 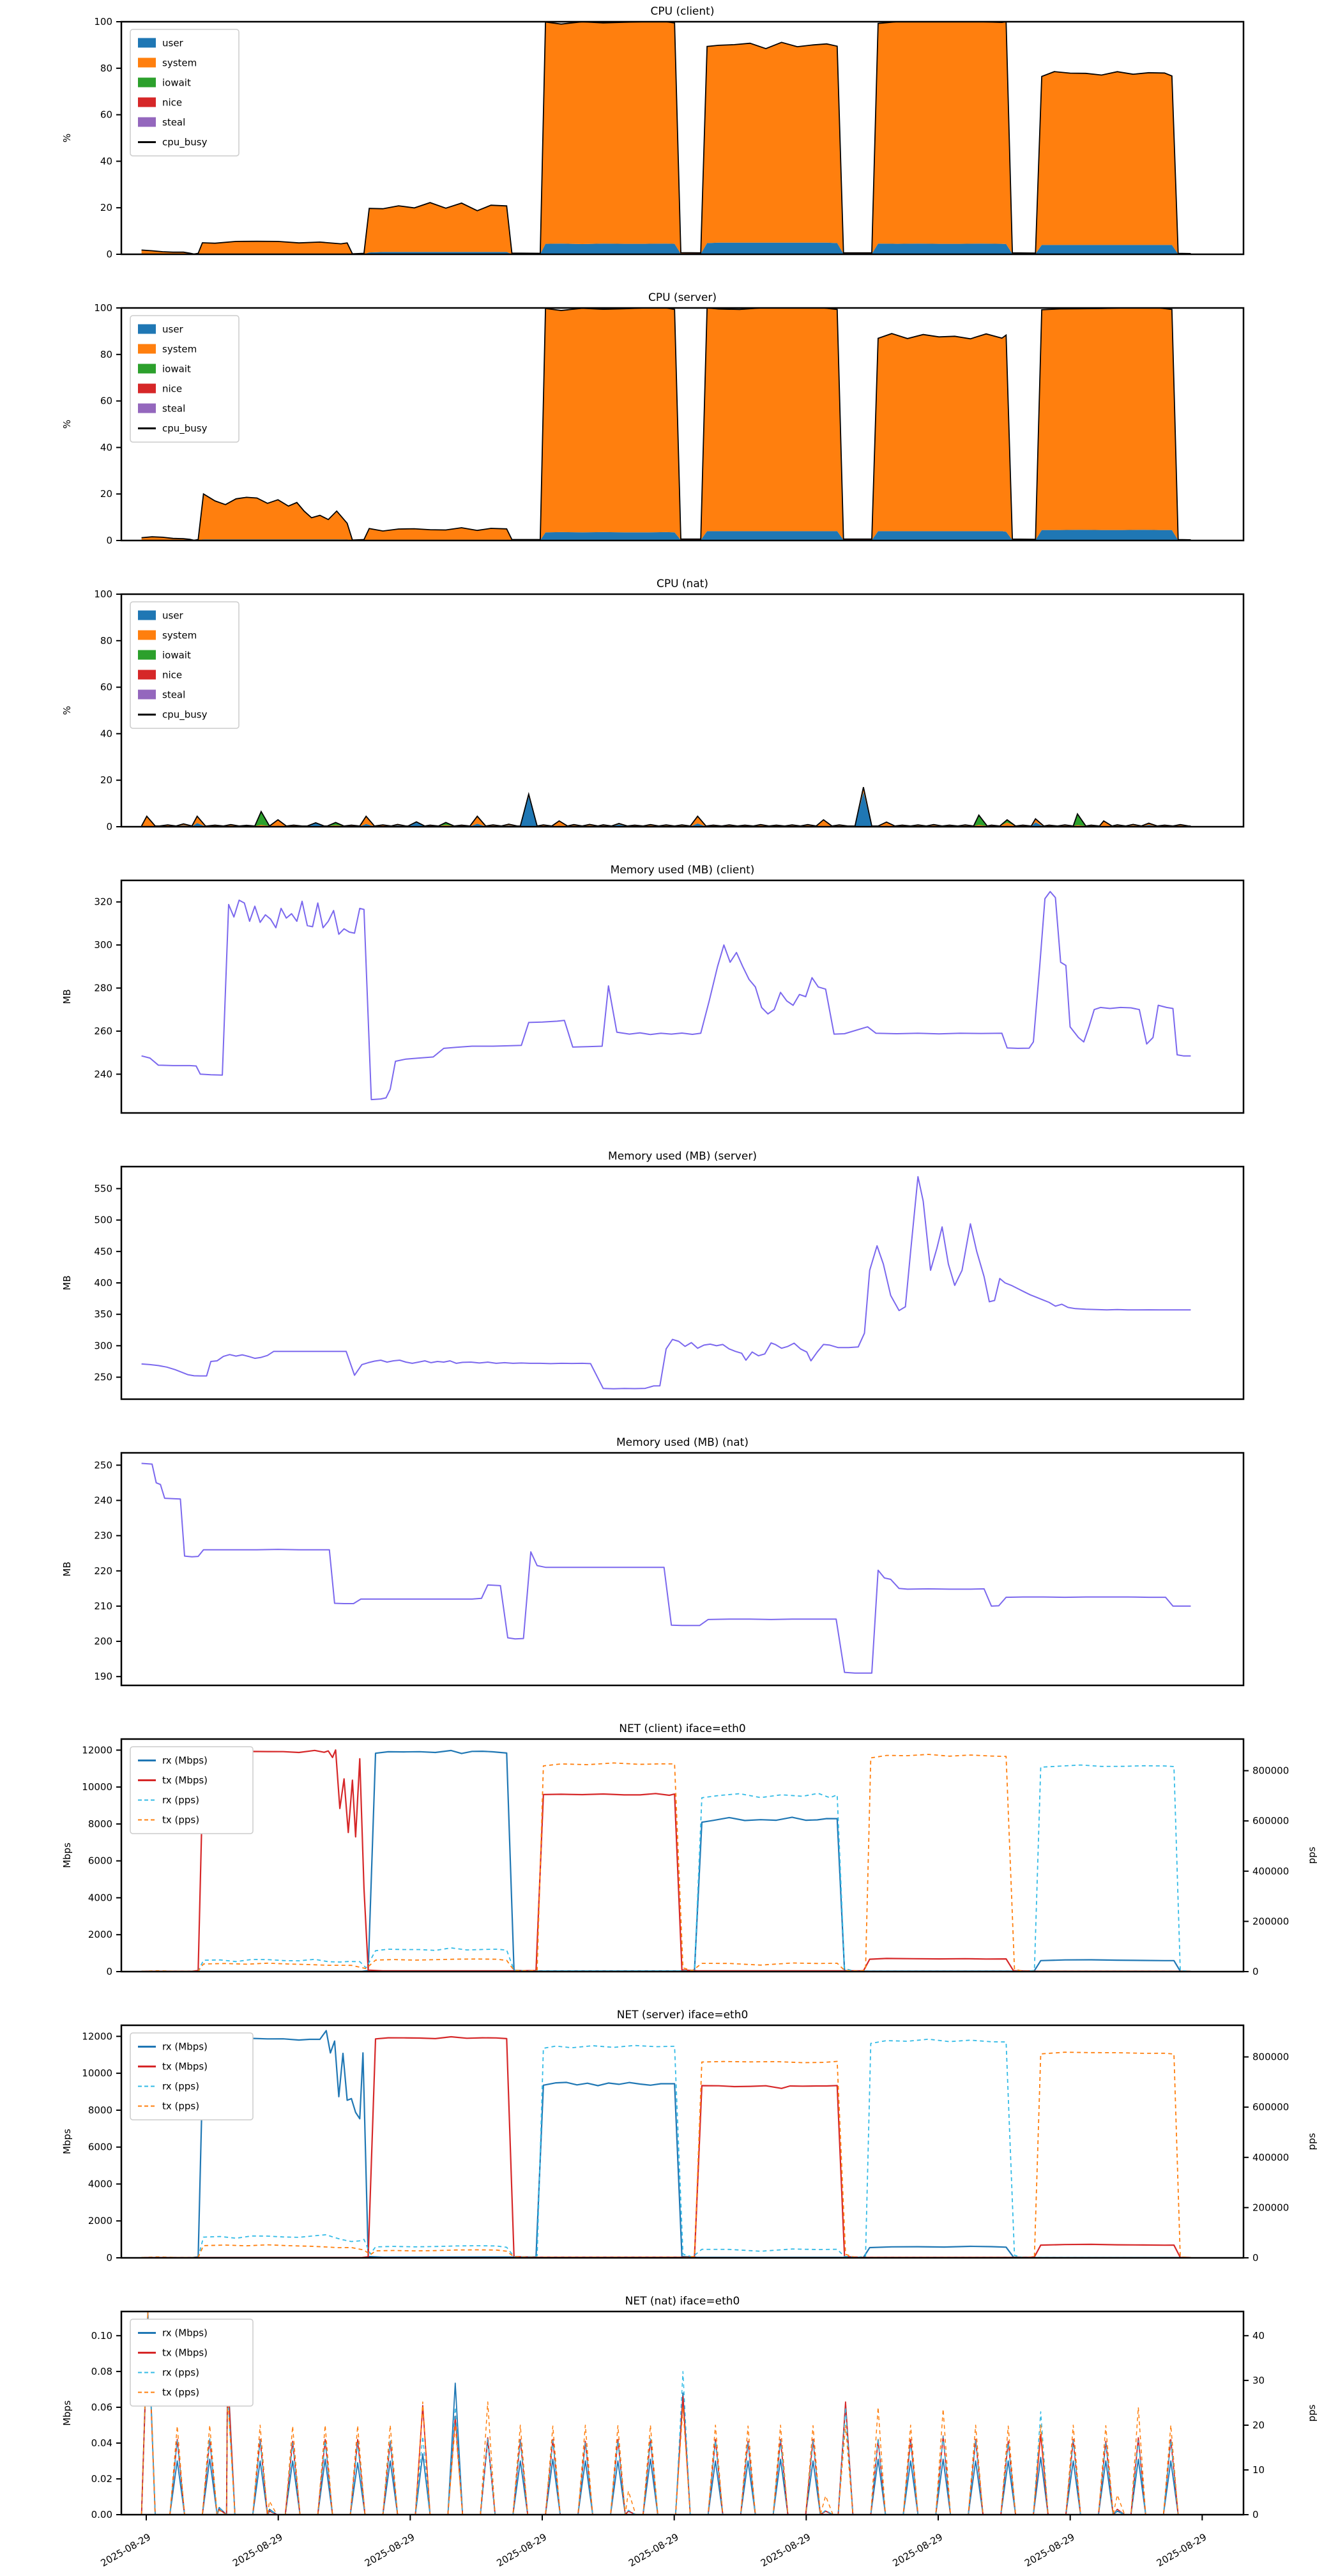 I want to click on y-right-tick-label: 200000, so click(x=1270, y=1921).